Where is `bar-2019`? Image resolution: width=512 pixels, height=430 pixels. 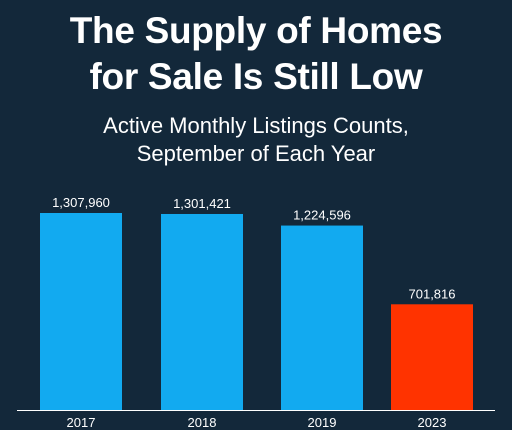
bar-2019 is located at coordinates (322, 317).